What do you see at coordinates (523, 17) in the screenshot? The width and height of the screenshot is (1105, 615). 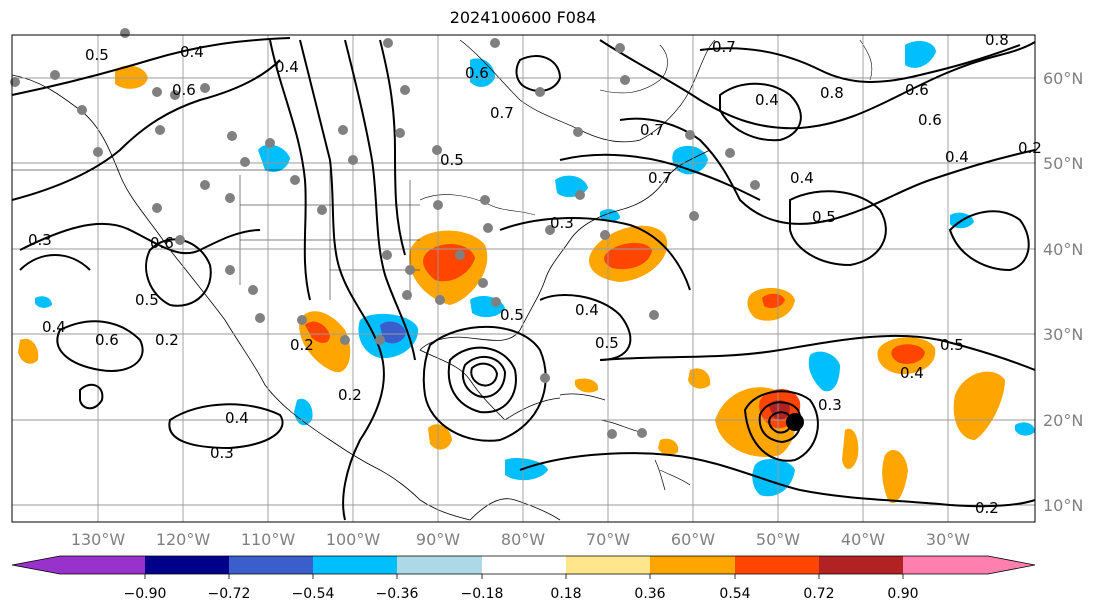 I see `map-title: 2024100600 F084` at bounding box center [523, 17].